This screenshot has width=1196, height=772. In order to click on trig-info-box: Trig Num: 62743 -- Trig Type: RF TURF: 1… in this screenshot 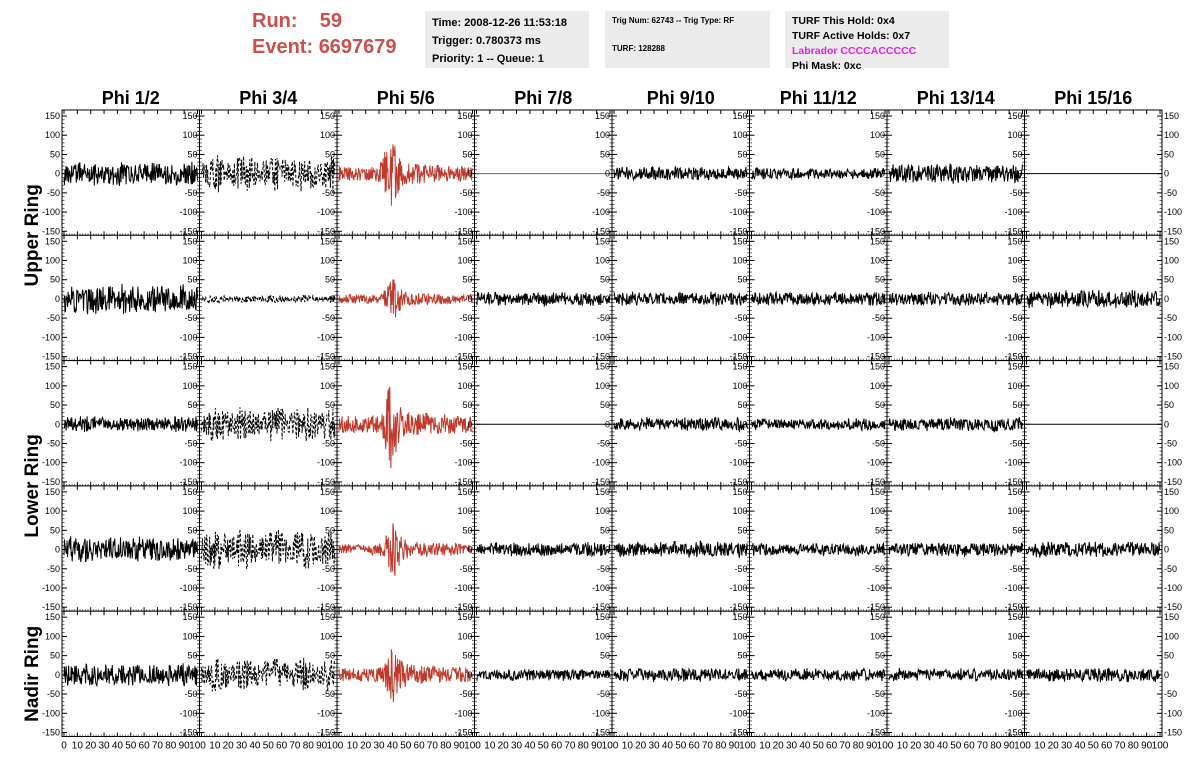, I will do `click(687, 39)`.